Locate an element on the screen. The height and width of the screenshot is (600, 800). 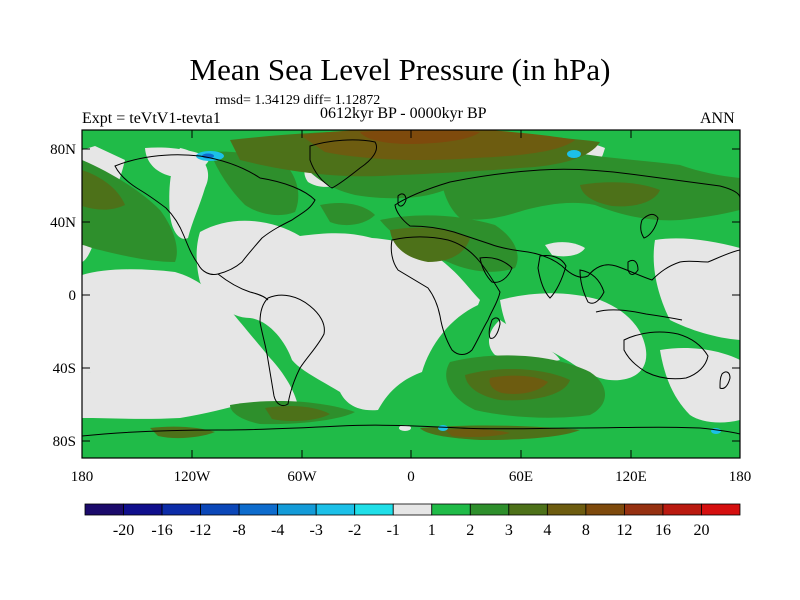
plot-title: Mean Sea Level Pressure (in hPa) is located at coordinates (400, 69).